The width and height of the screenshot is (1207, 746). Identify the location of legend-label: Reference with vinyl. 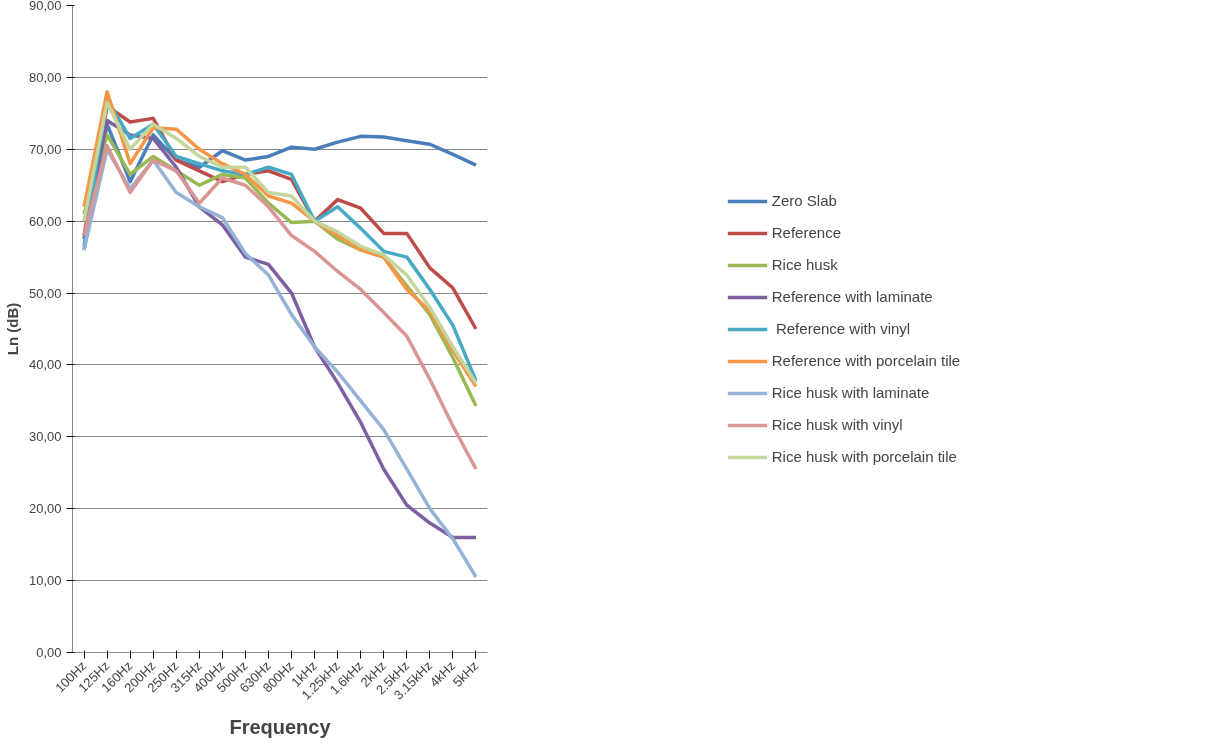
(842, 328).